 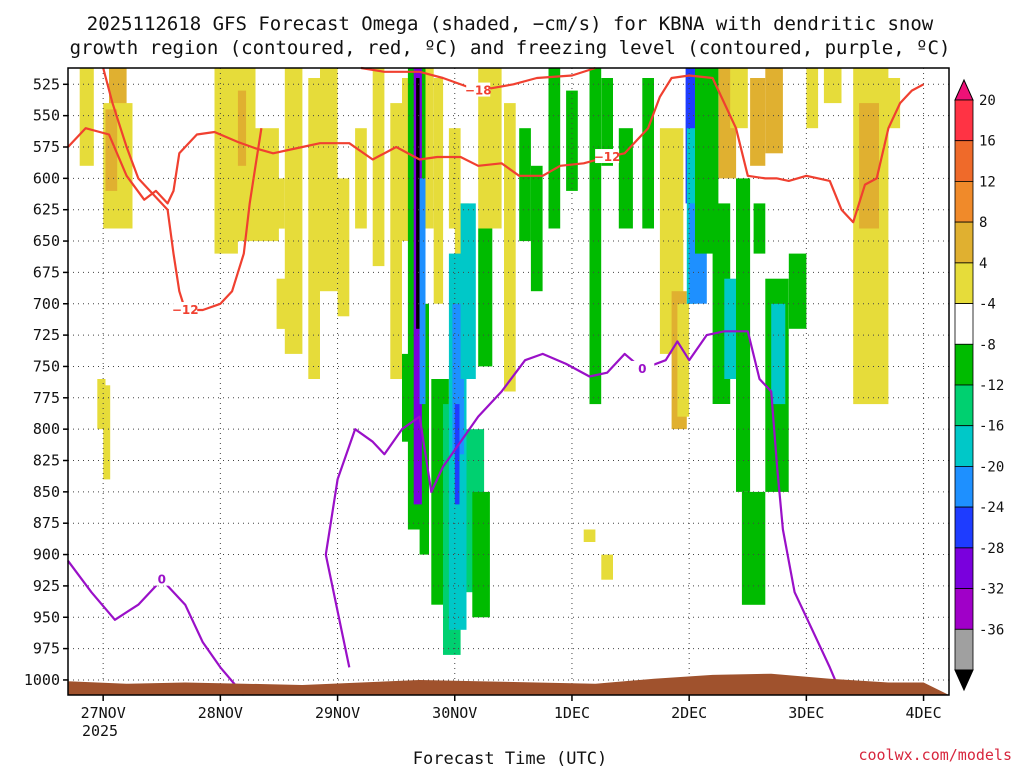 I want to click on colorbar-tick-label: -20, so click(x=991, y=467).